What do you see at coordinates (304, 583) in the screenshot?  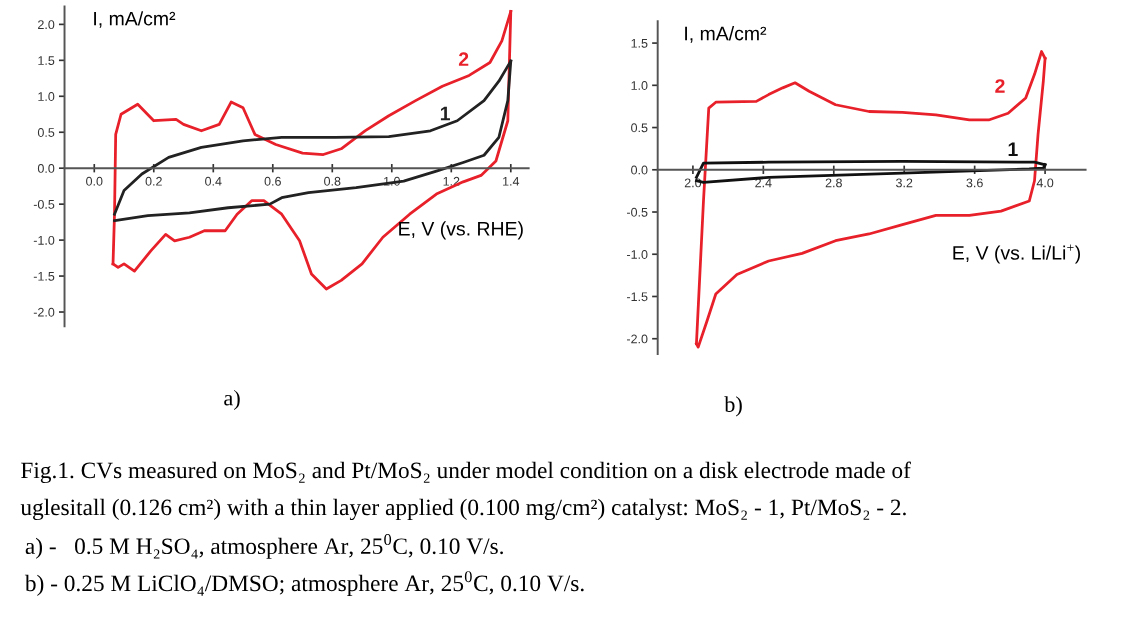 I see `text: b) - 0.25 M LiClO₄/DMSO; atmosphere Ar, 25$^{0}$C, 0.10 V/s.` at bounding box center [304, 583].